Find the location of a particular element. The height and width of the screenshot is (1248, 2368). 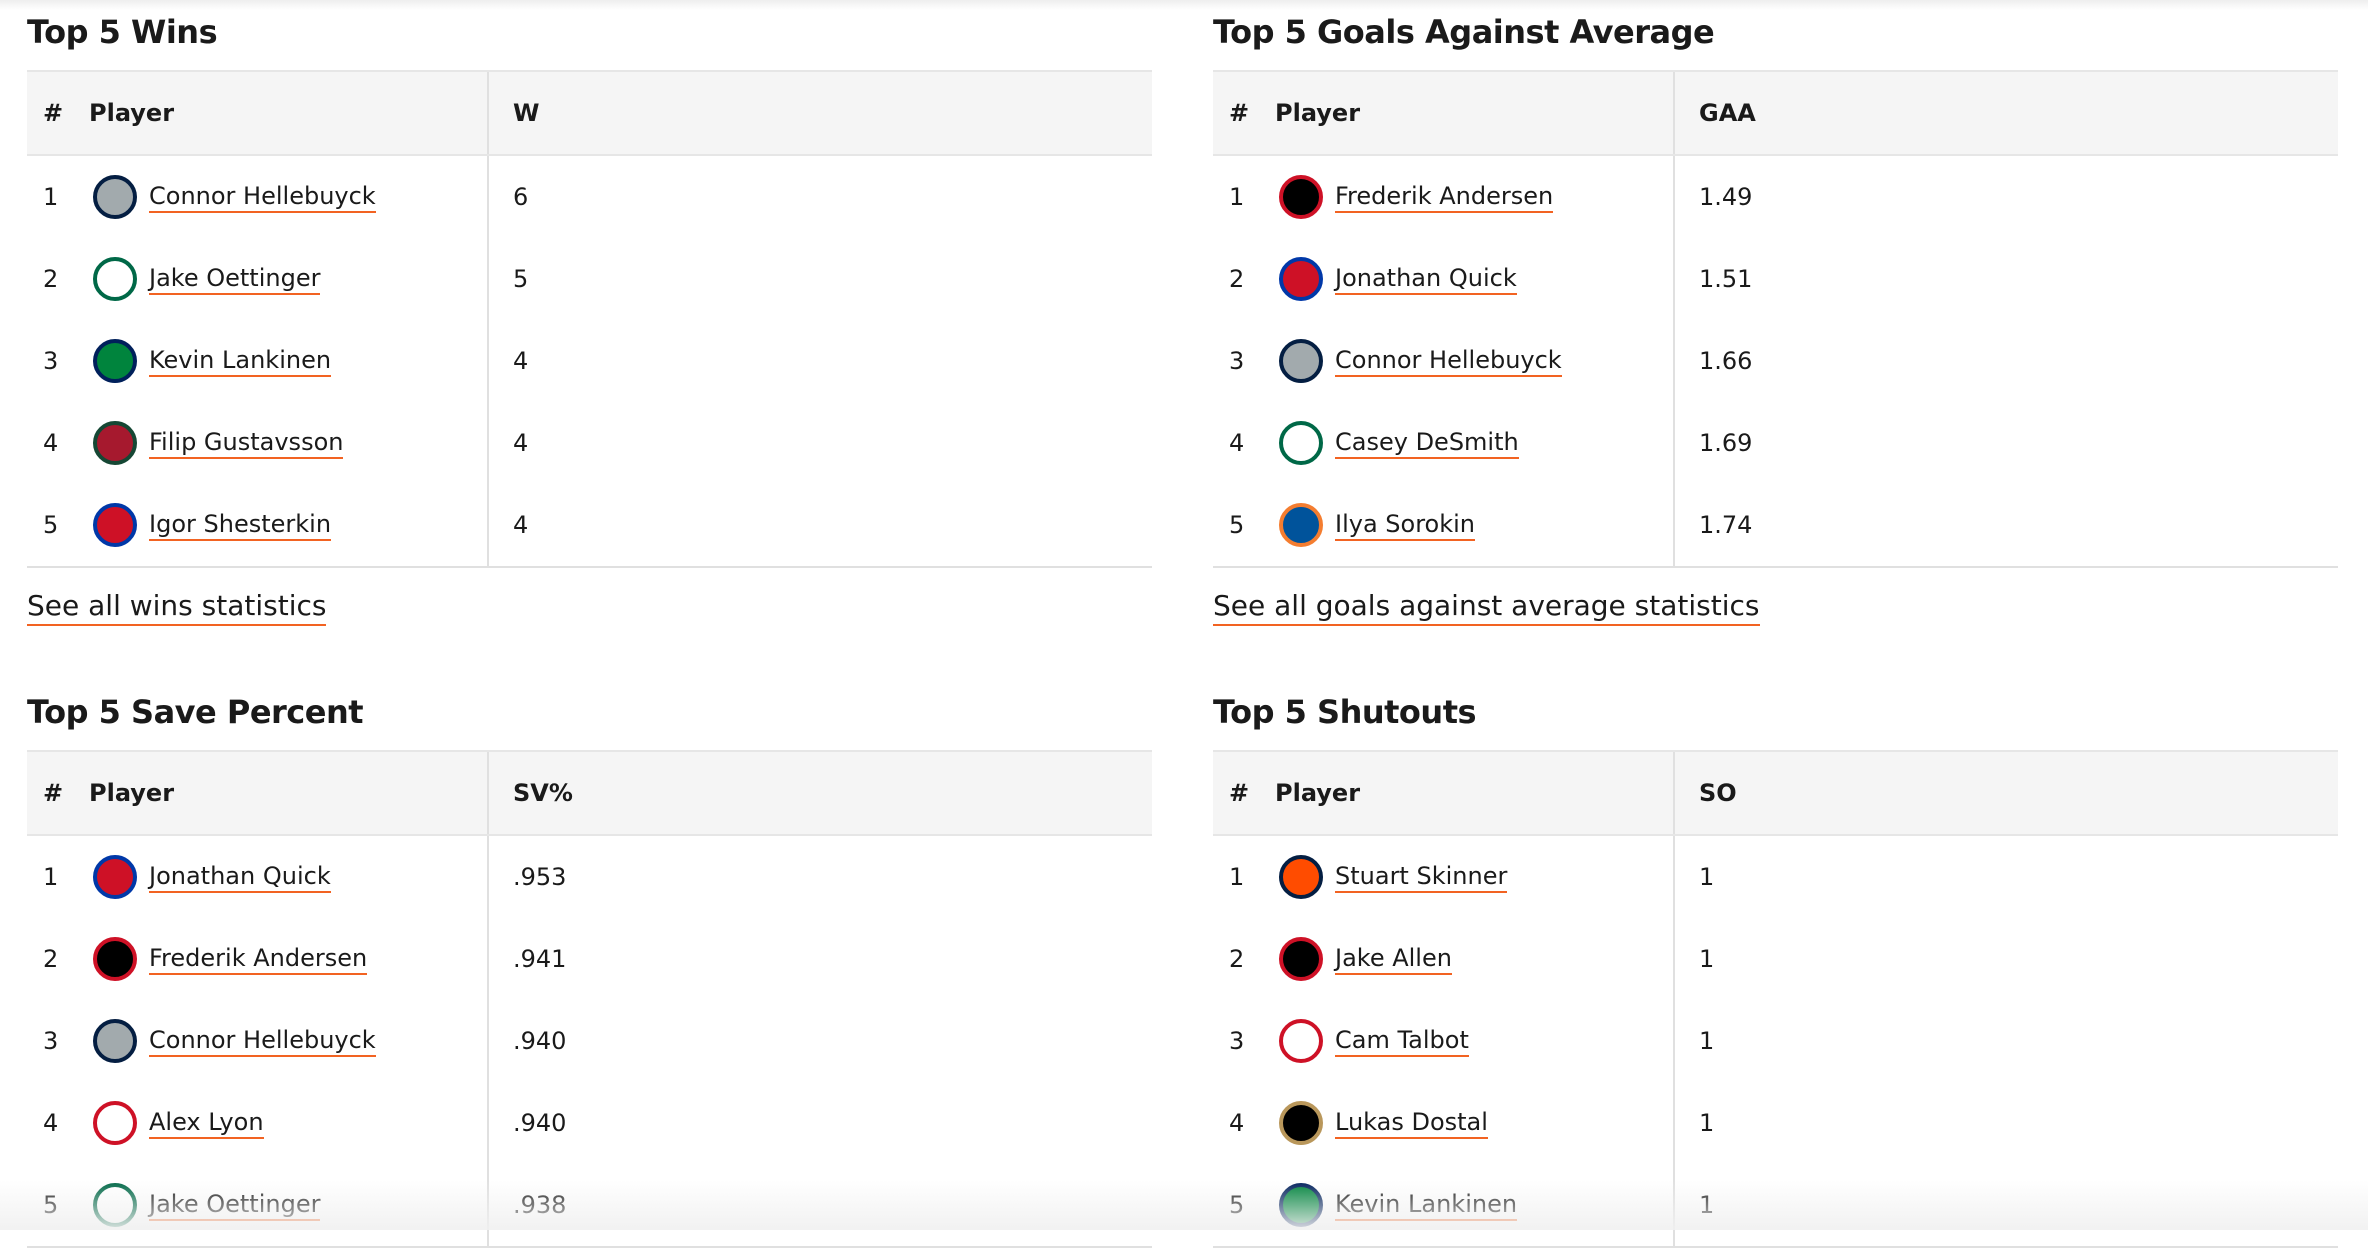

table-row: 1 Stuart Skinner 1 is located at coordinates (1775, 877).